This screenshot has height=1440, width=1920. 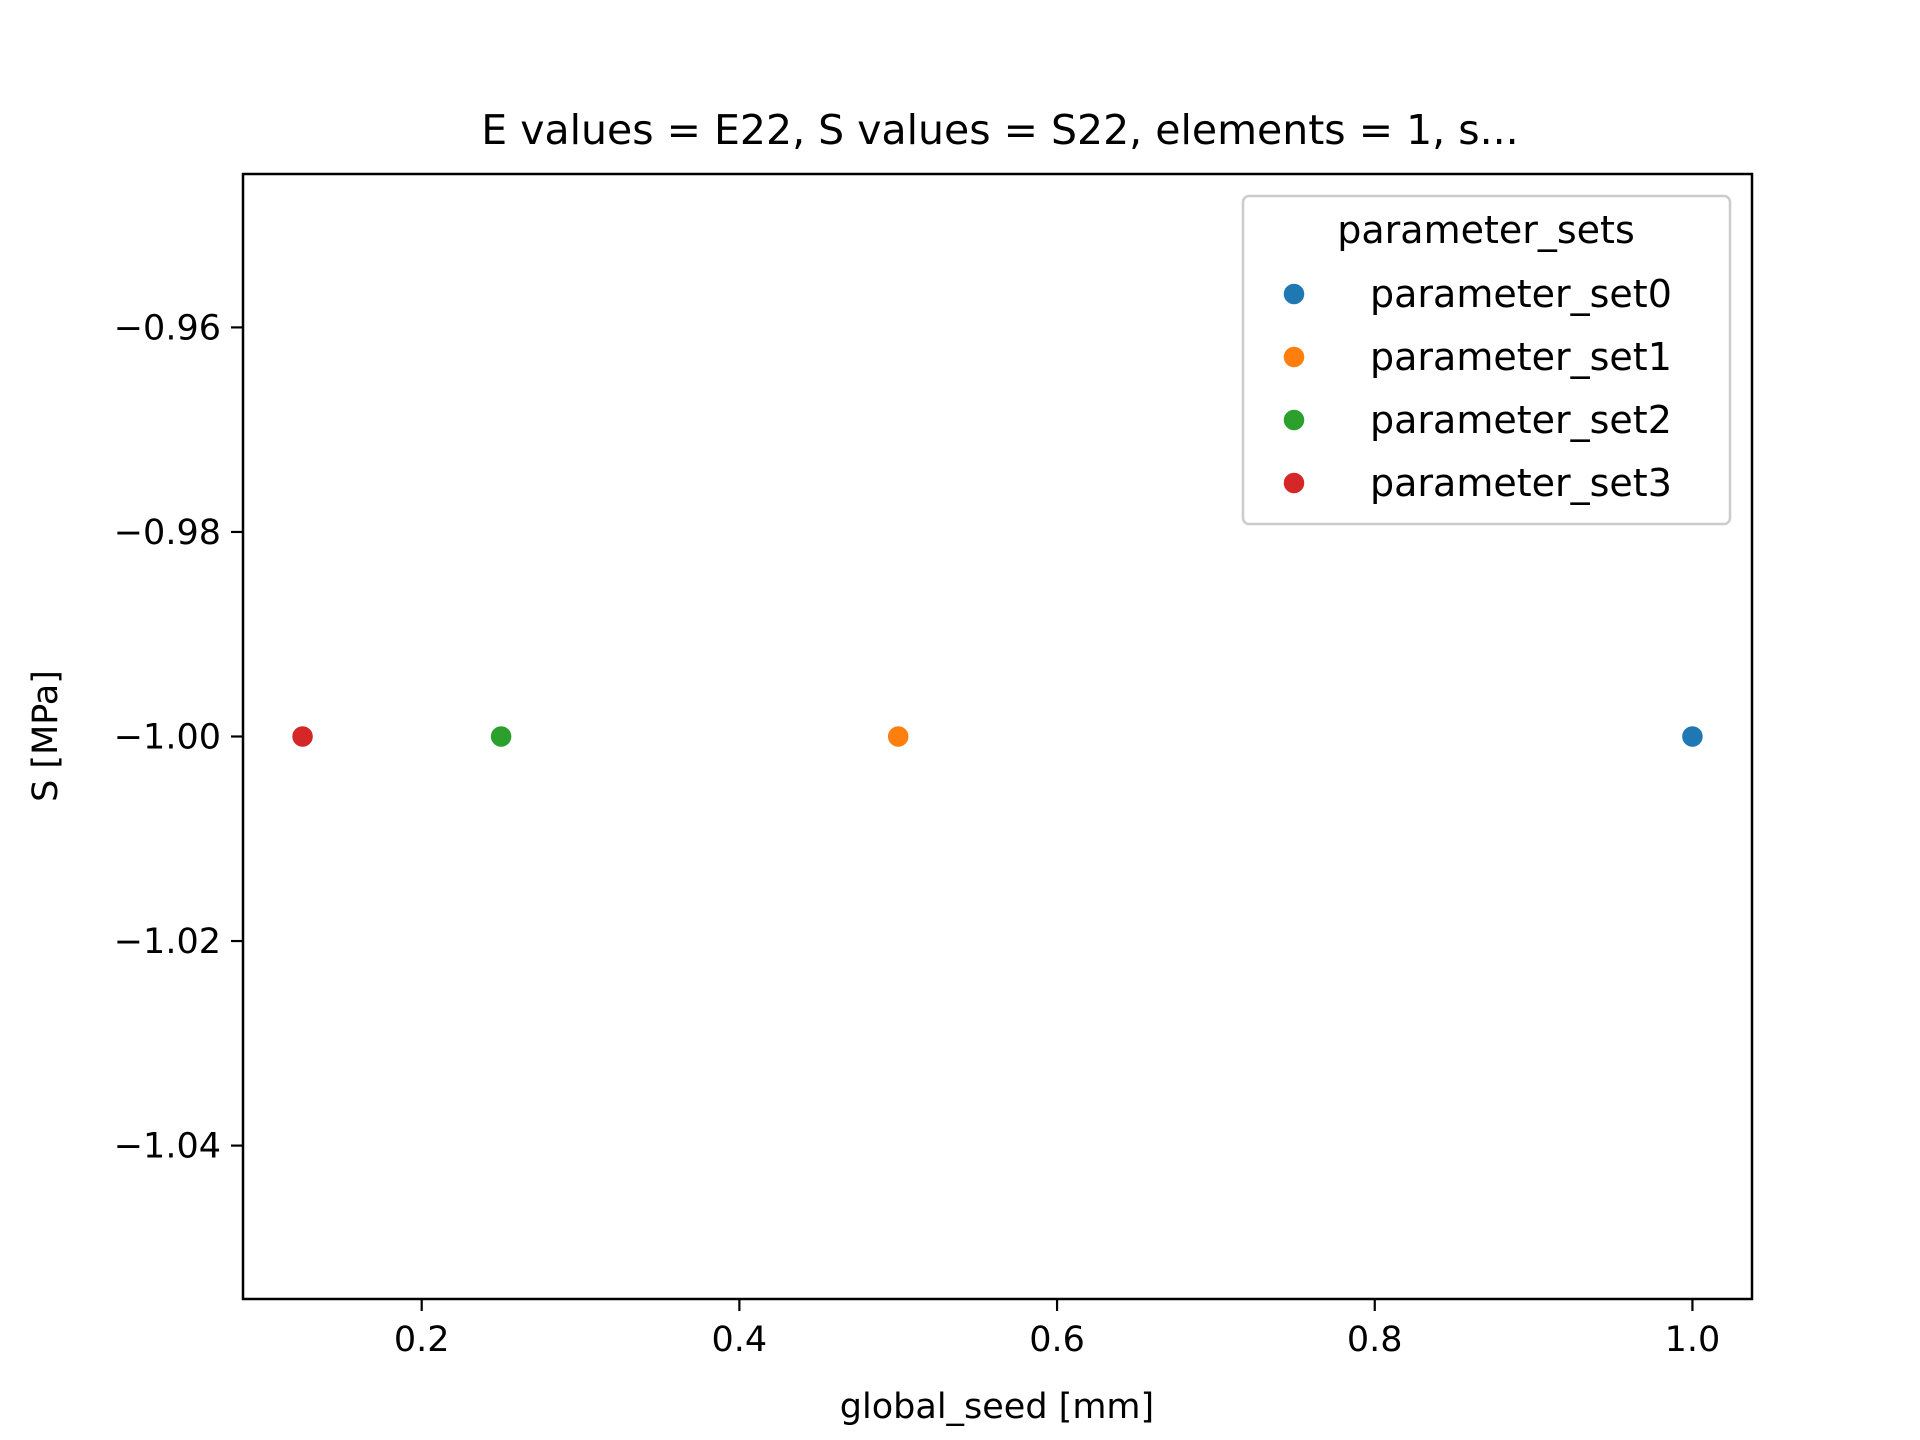 What do you see at coordinates (1521, 357) in the screenshot?
I see `legend-label: parameter_set1` at bounding box center [1521, 357].